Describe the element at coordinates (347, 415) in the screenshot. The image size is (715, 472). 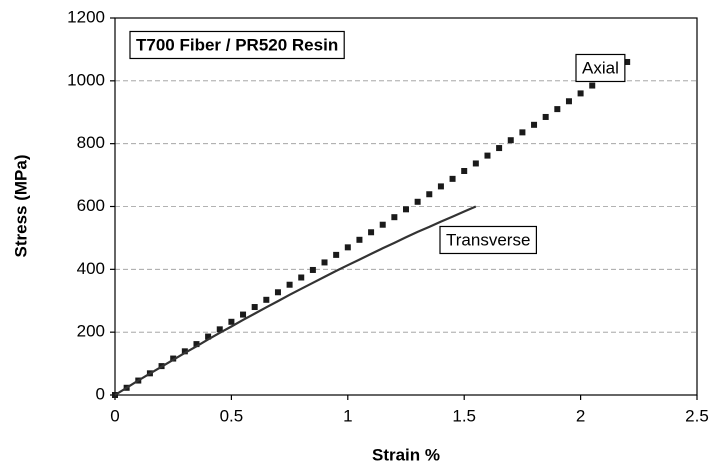
I see `x-tick-label: 1` at that location.